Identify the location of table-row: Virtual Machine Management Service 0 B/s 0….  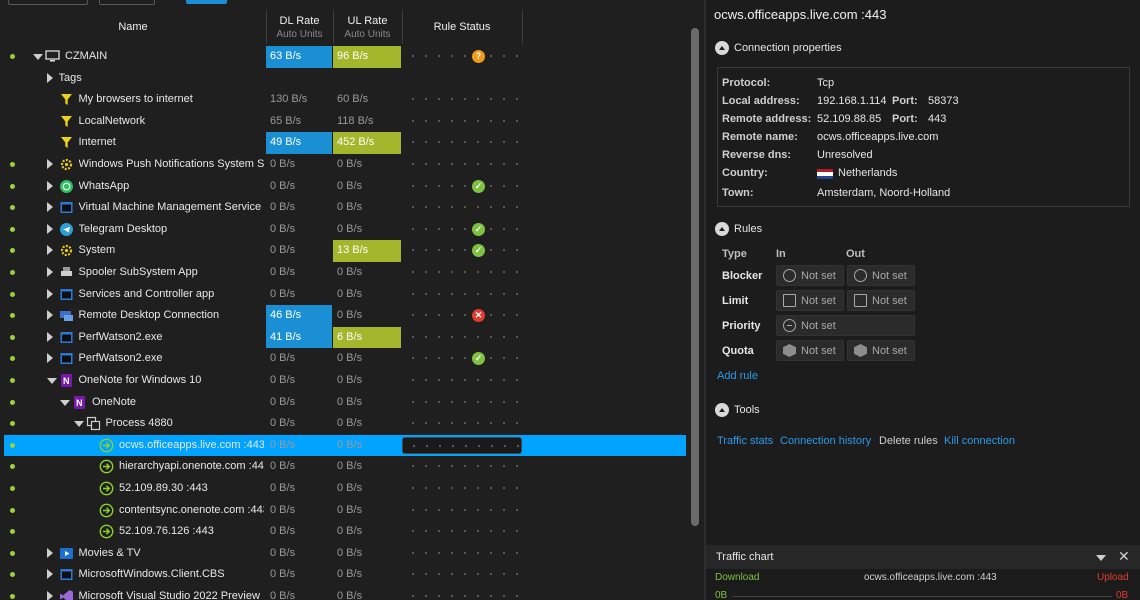
(344, 208).